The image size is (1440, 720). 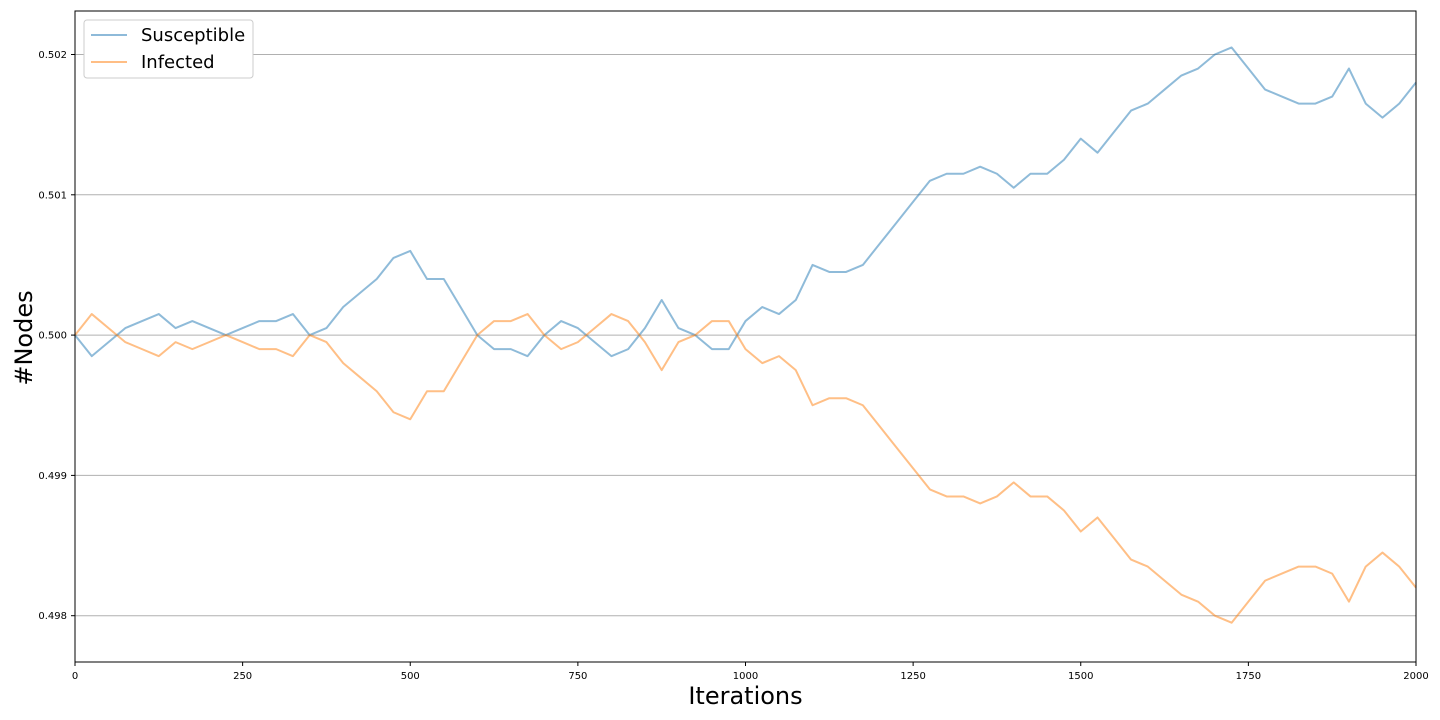 What do you see at coordinates (52, 336) in the screenshot?
I see `y-tick-label-2: 0.500` at bounding box center [52, 336].